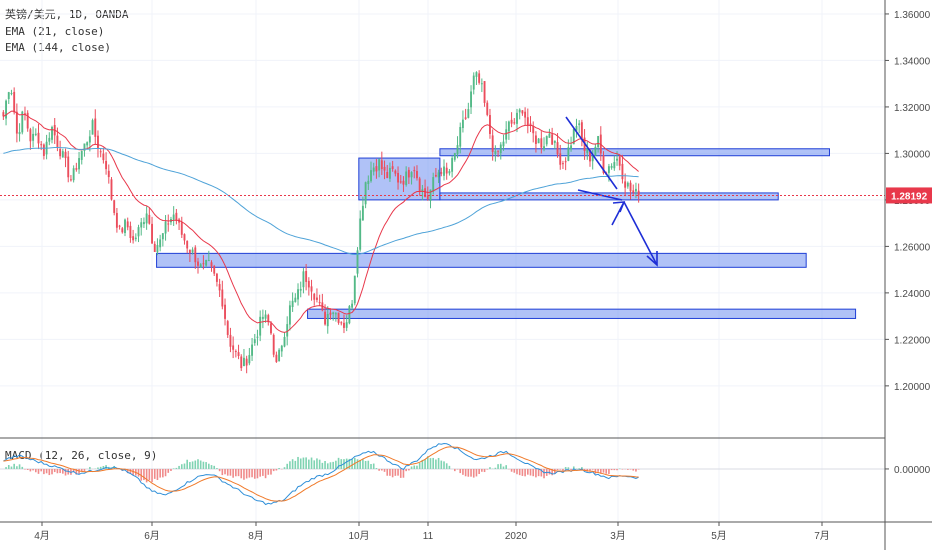  I want to click on trend-arrows, so click(611, 191).